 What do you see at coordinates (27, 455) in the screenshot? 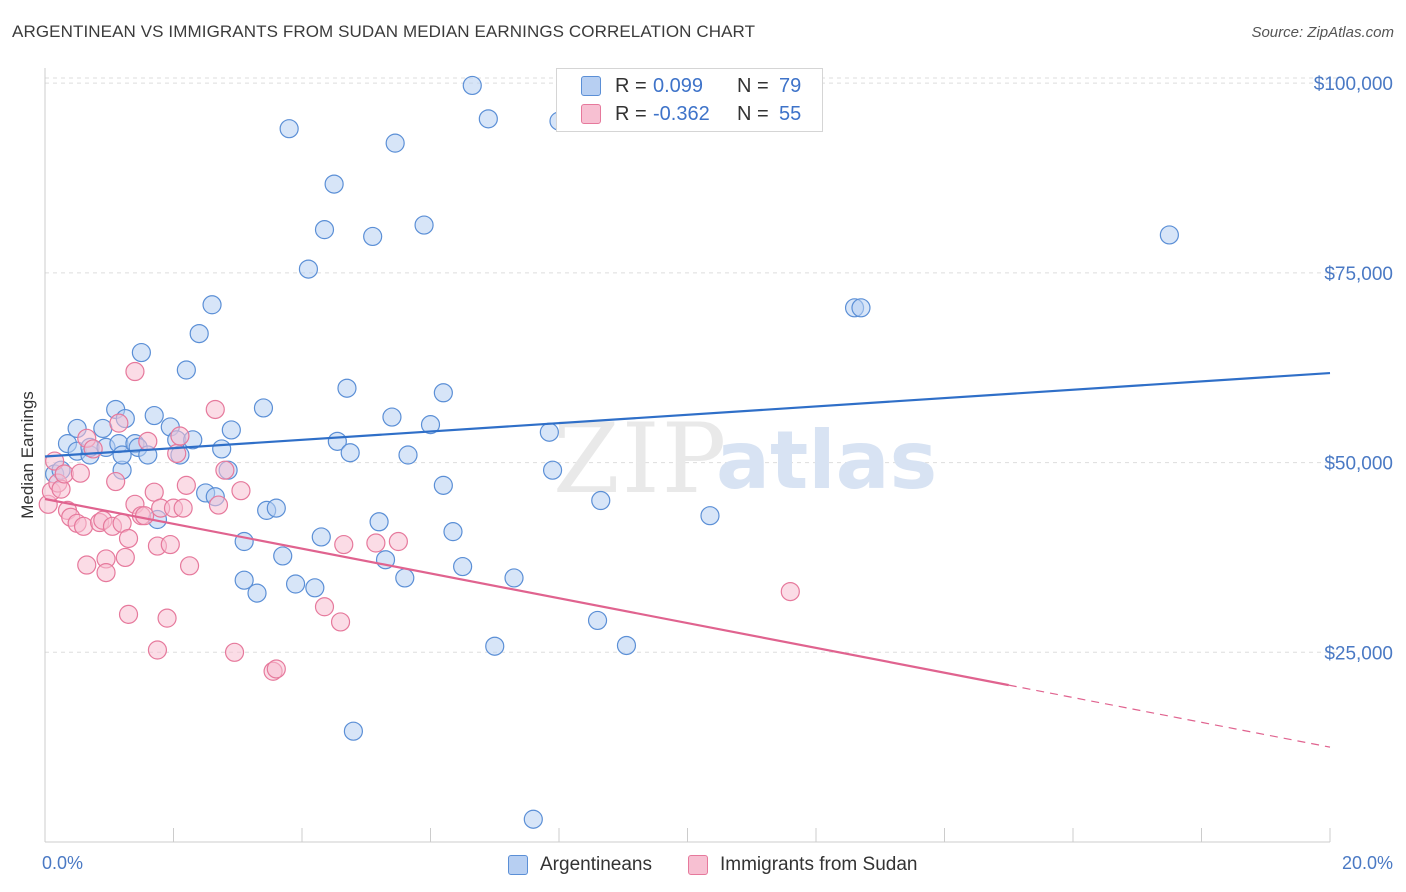
I see `y-axis-label: Median Earnings` at bounding box center [27, 455].